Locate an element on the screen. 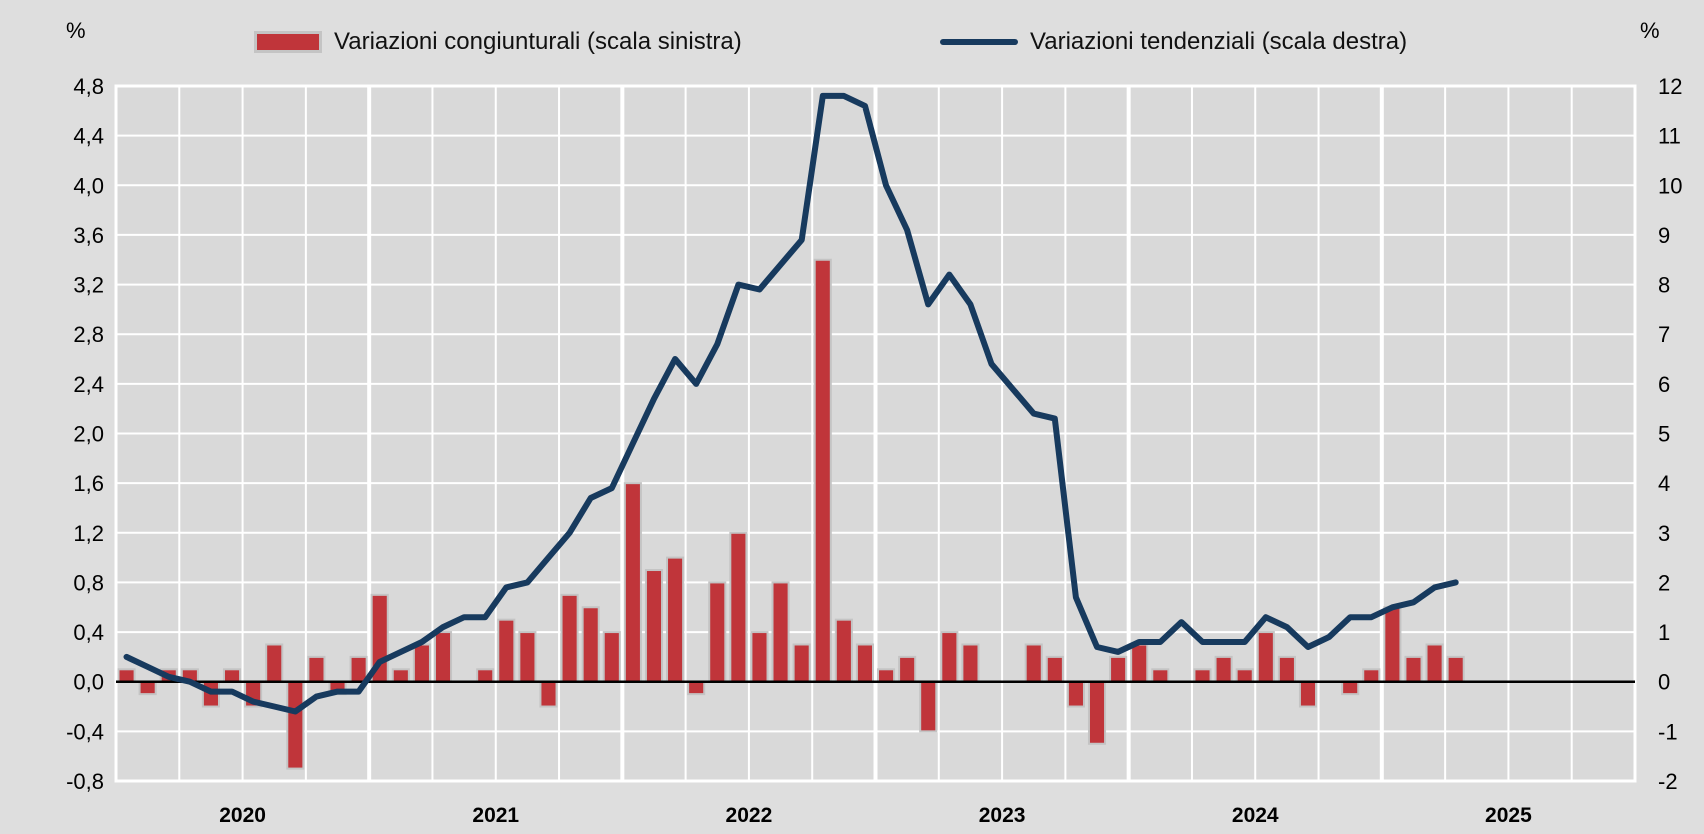 The height and width of the screenshot is (834, 1704). left-tick-label: 3,2 is located at coordinates (88, 285).